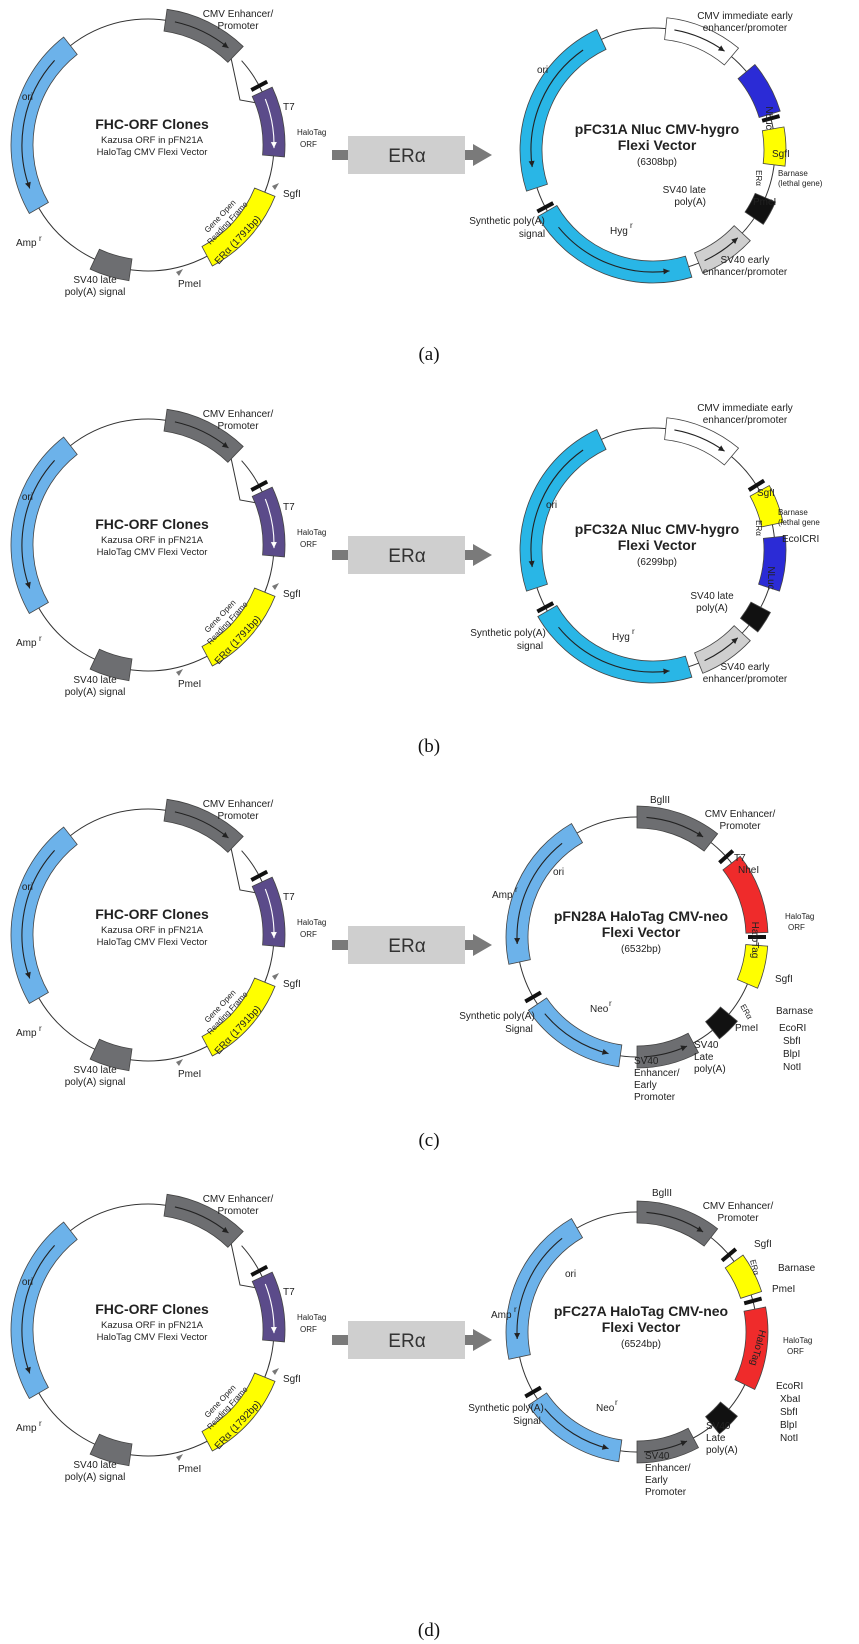  What do you see at coordinates (614, 249) in the screenshot?
I see `hyg-block-arrow-line` at bounding box center [614, 249].